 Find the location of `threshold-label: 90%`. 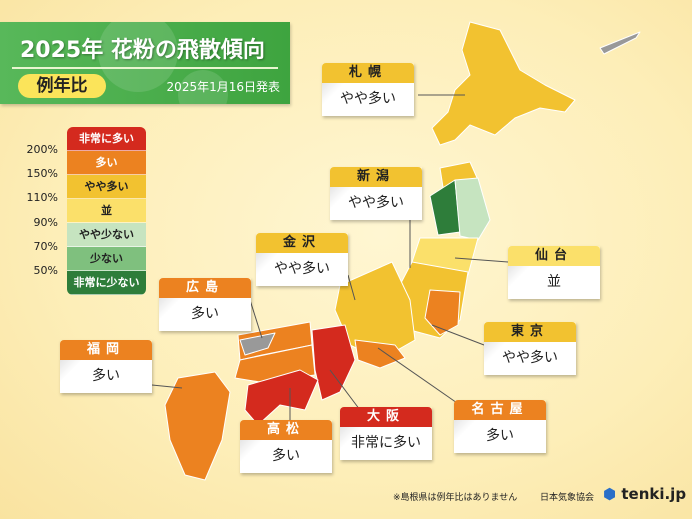

threshold-label: 90% is located at coordinates (45, 222).